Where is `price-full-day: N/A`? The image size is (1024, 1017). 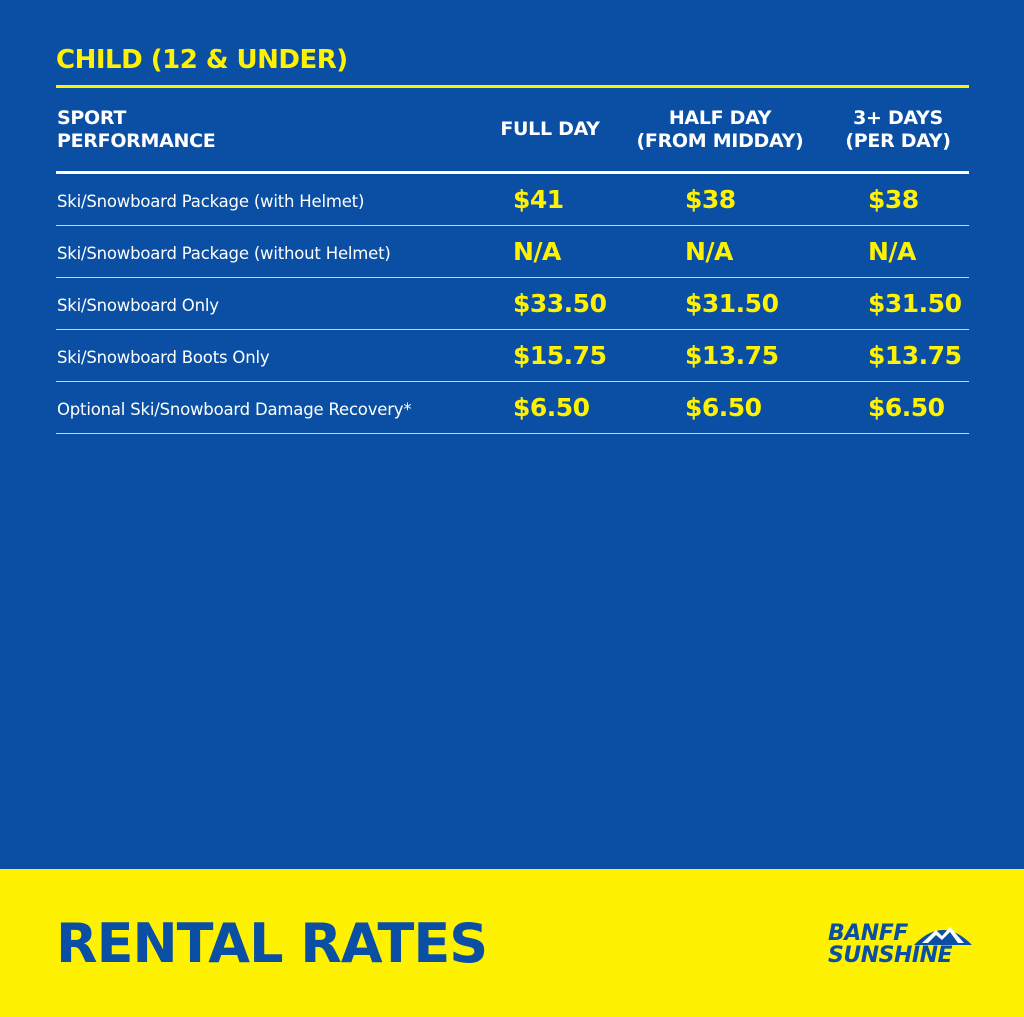
price-full-day: N/A is located at coordinates (537, 251).